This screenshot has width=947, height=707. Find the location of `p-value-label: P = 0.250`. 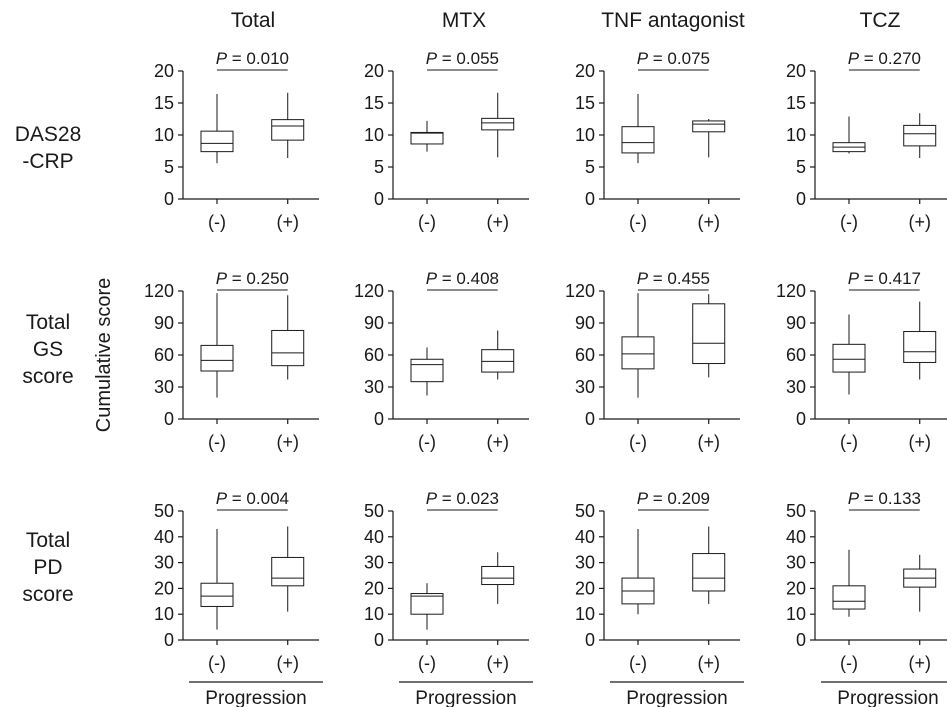

p-value-label: P = 0.250 is located at coordinates (252, 278).